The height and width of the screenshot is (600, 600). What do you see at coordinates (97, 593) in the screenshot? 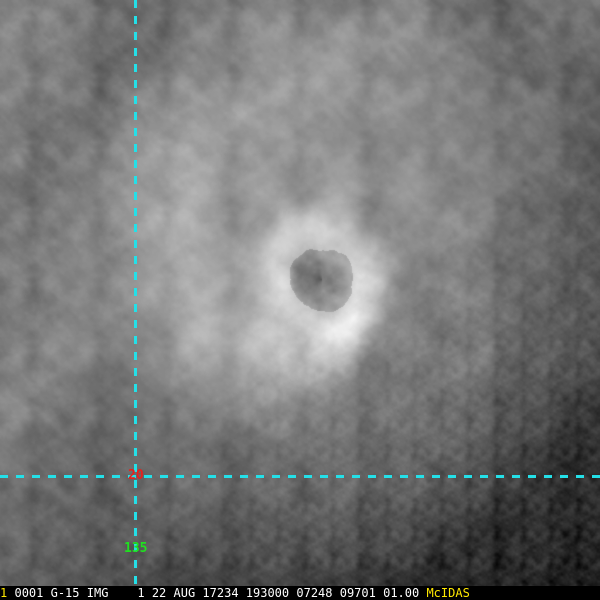
I see `product-type: IMG` at bounding box center [97, 593].